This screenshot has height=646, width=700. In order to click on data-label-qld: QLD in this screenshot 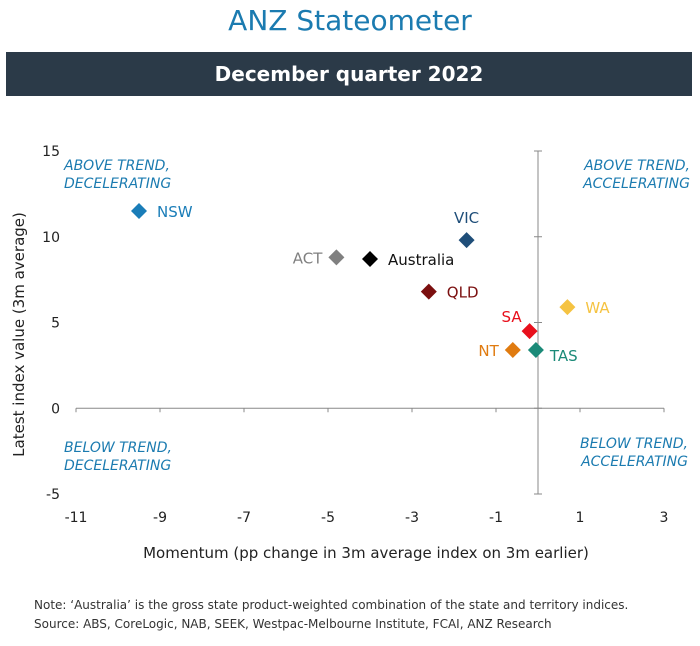, I will do `click(463, 293)`.